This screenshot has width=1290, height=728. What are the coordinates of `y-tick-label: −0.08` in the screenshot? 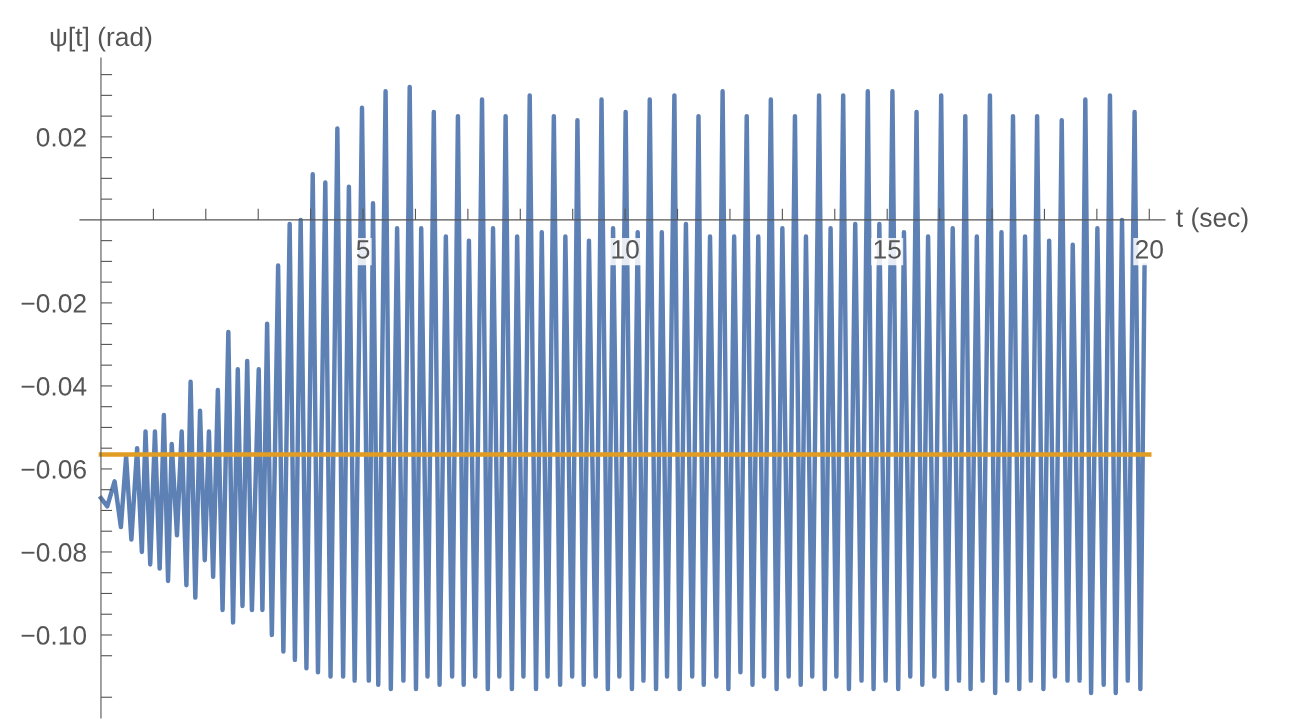 It's located at (53, 552).